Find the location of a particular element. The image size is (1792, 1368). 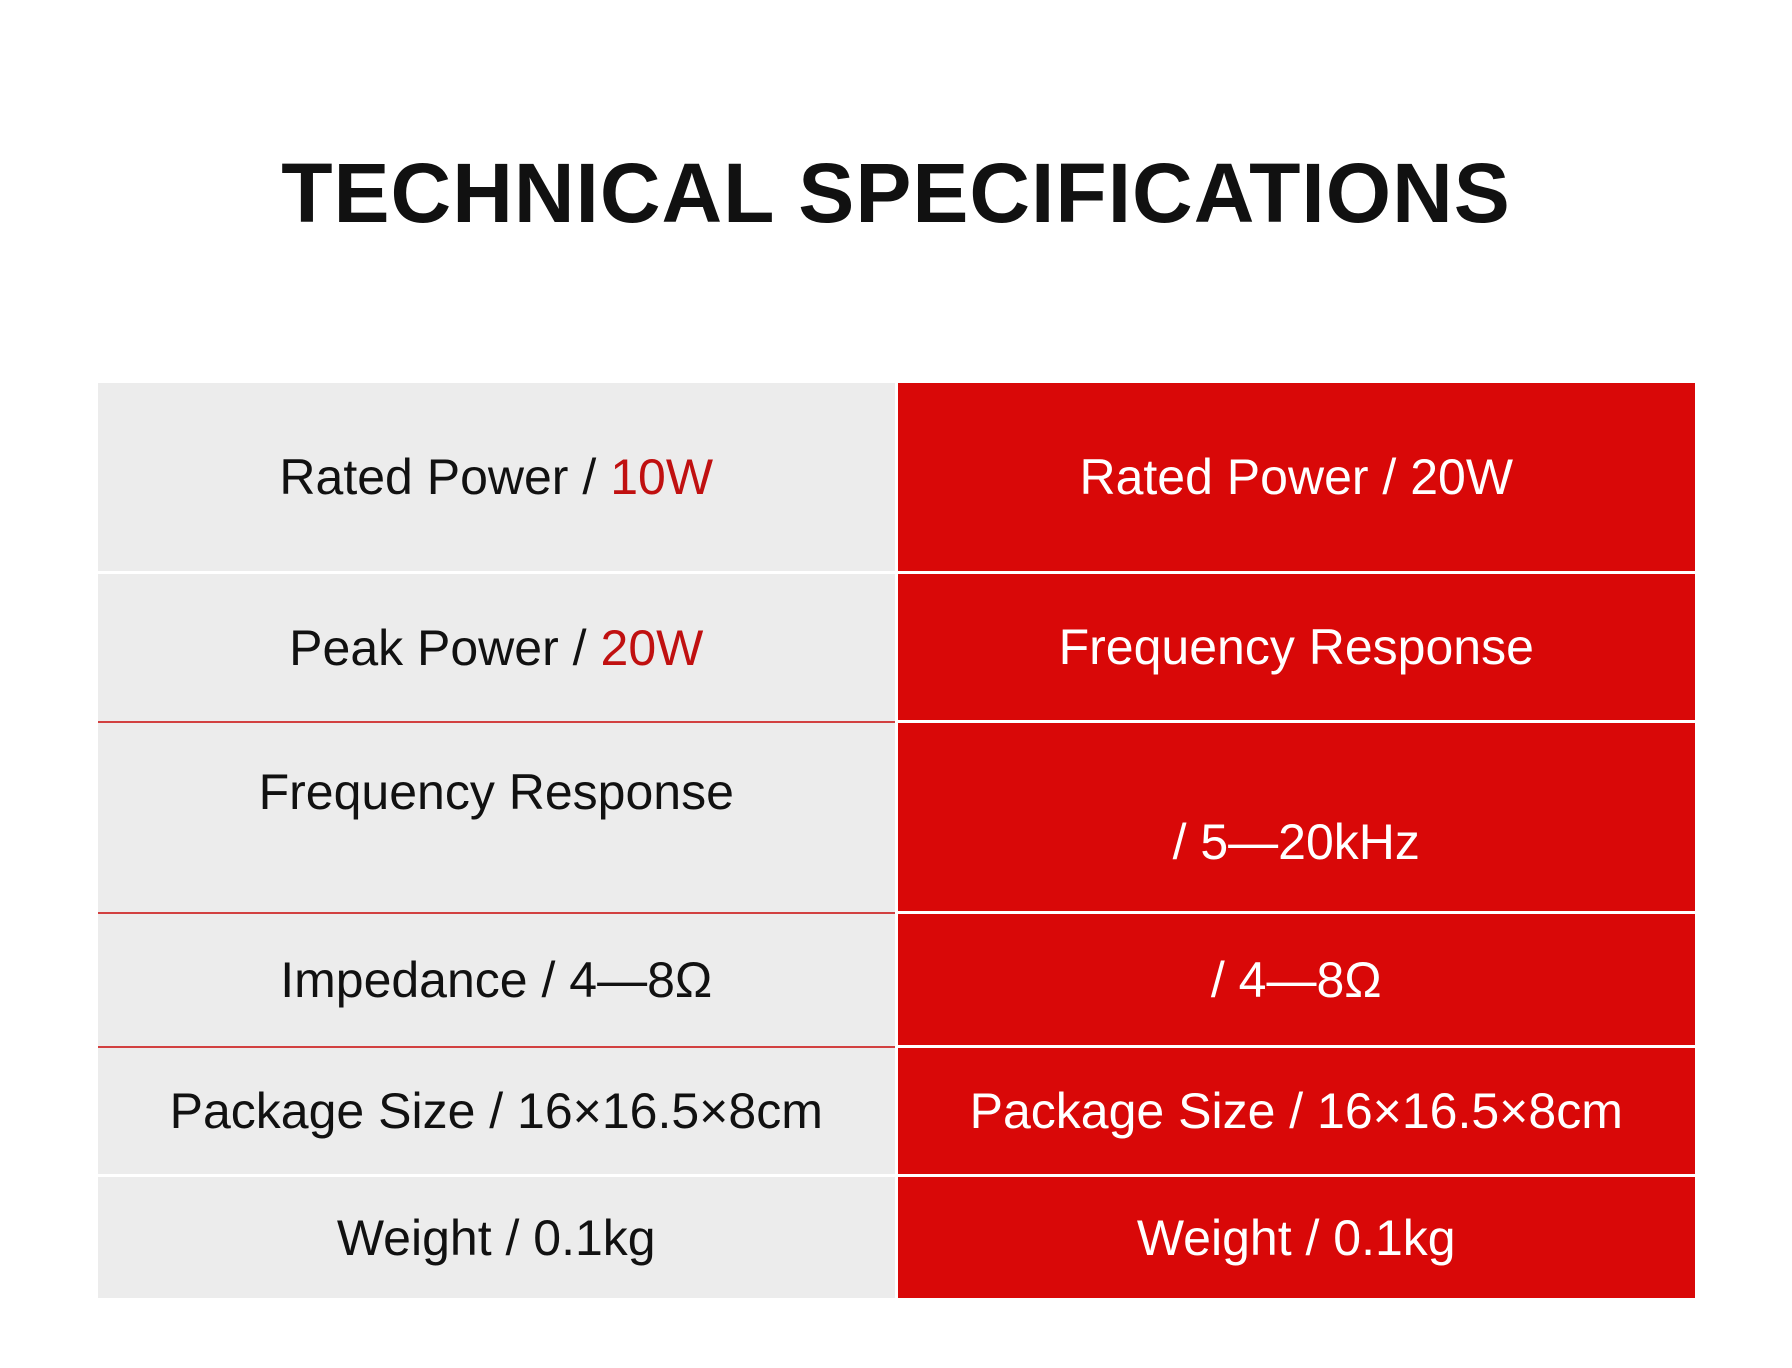

left-cell: Frequency Response is located at coordinates (496, 818).